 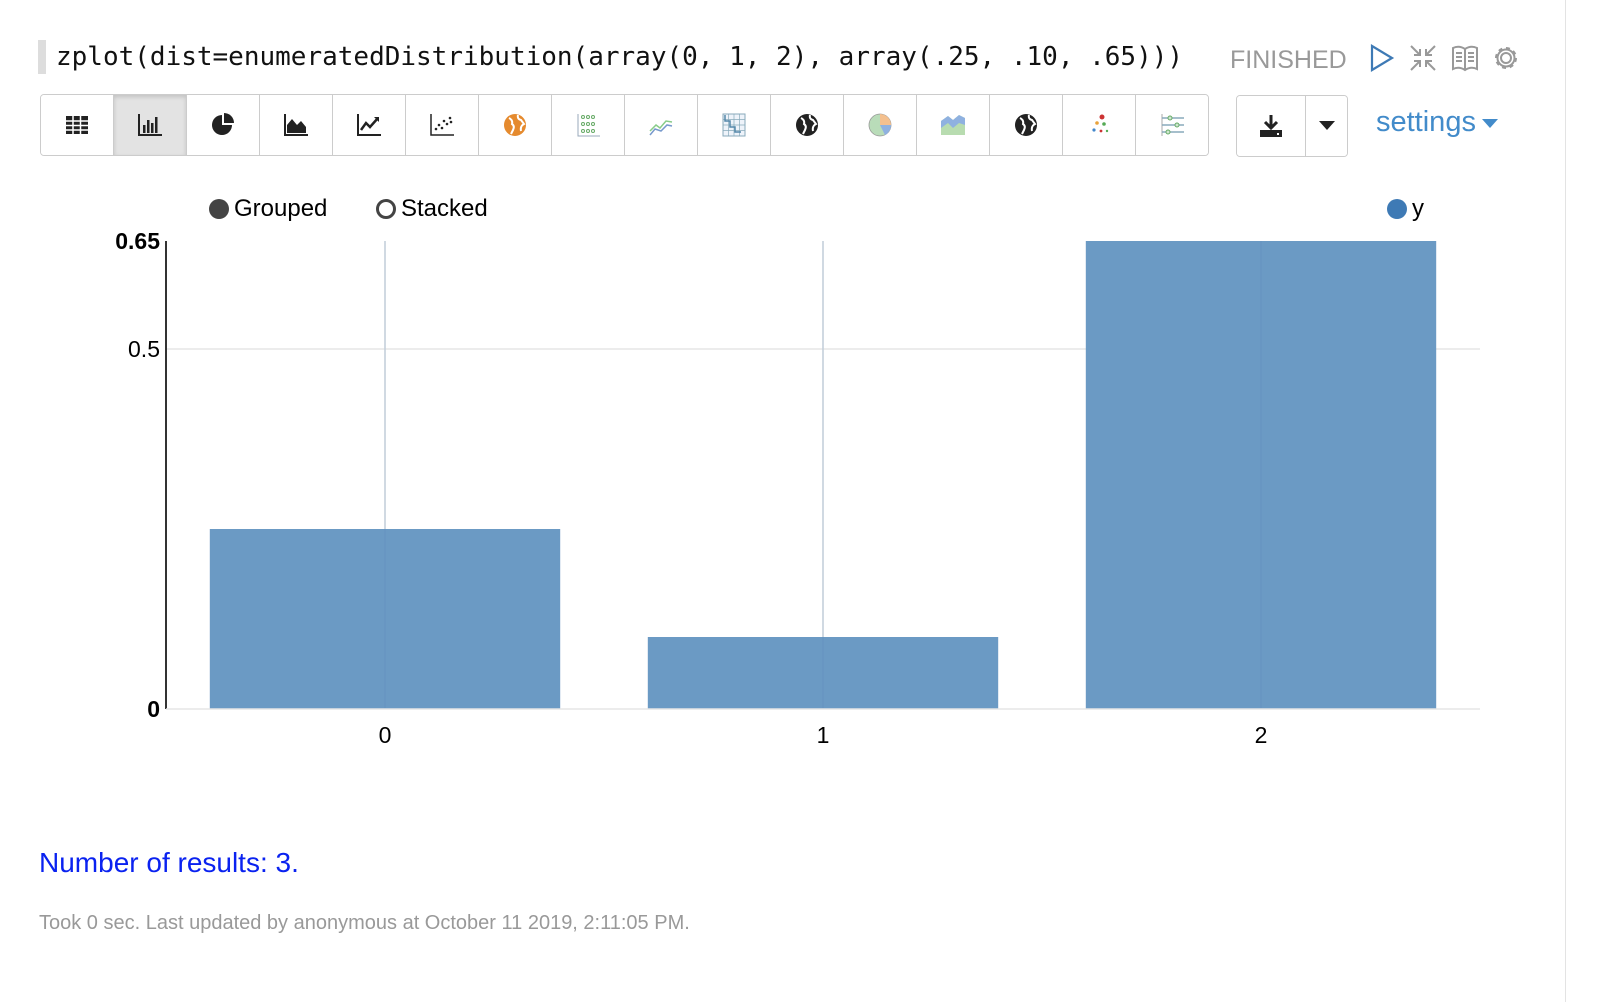 I want to click on settings-label: settings, so click(x=1426, y=122).